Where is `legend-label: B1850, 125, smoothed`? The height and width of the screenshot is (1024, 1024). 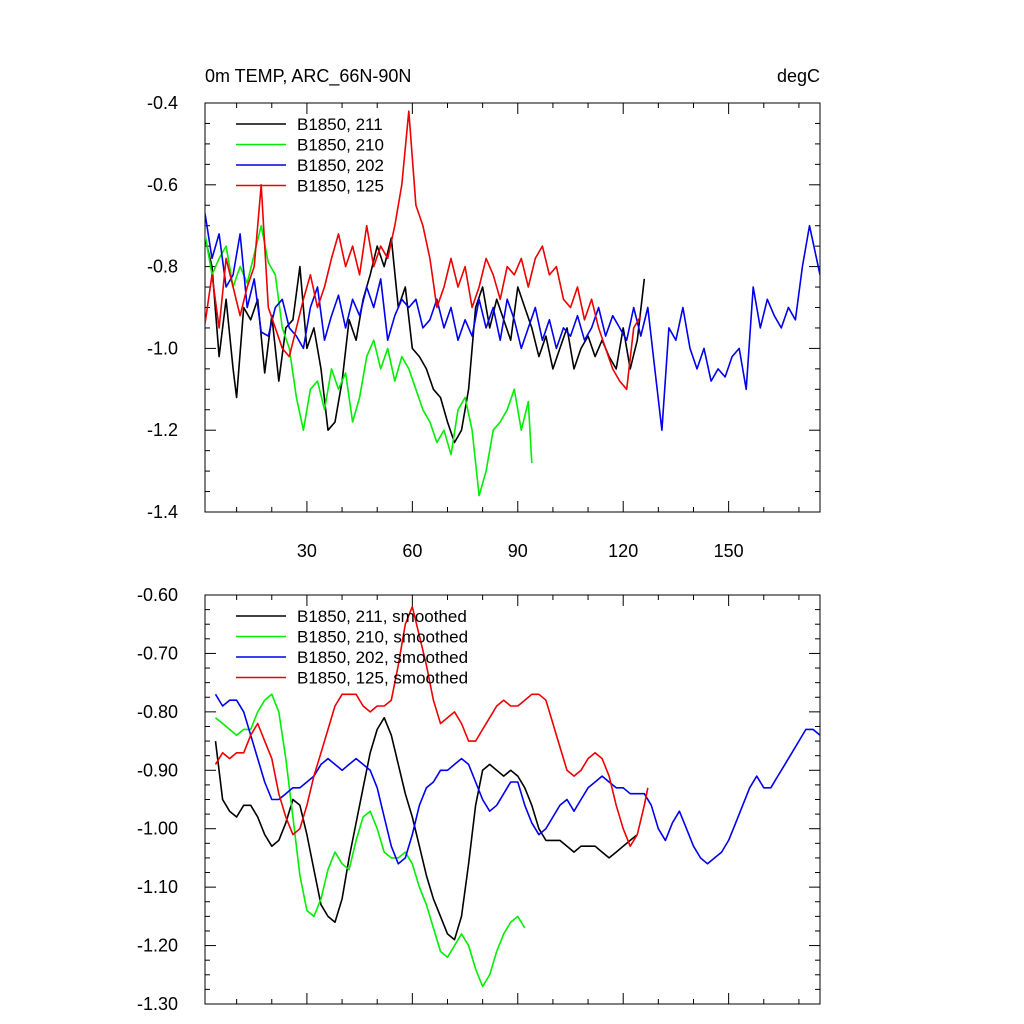 legend-label: B1850, 125, smoothed is located at coordinates (382, 678).